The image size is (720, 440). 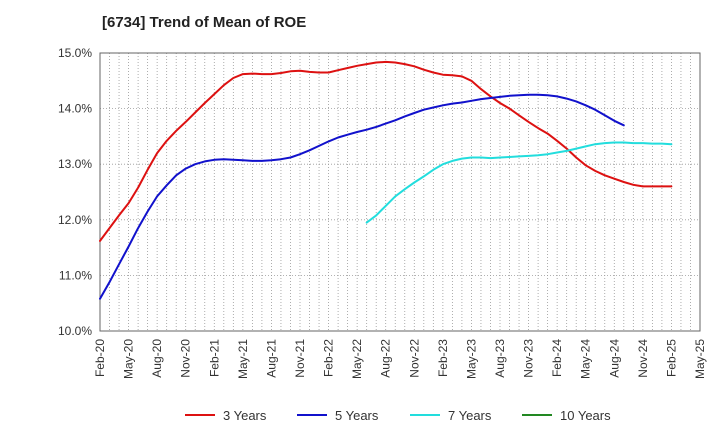 I want to click on x-tick-label: Aug-24, so click(x=614, y=358).